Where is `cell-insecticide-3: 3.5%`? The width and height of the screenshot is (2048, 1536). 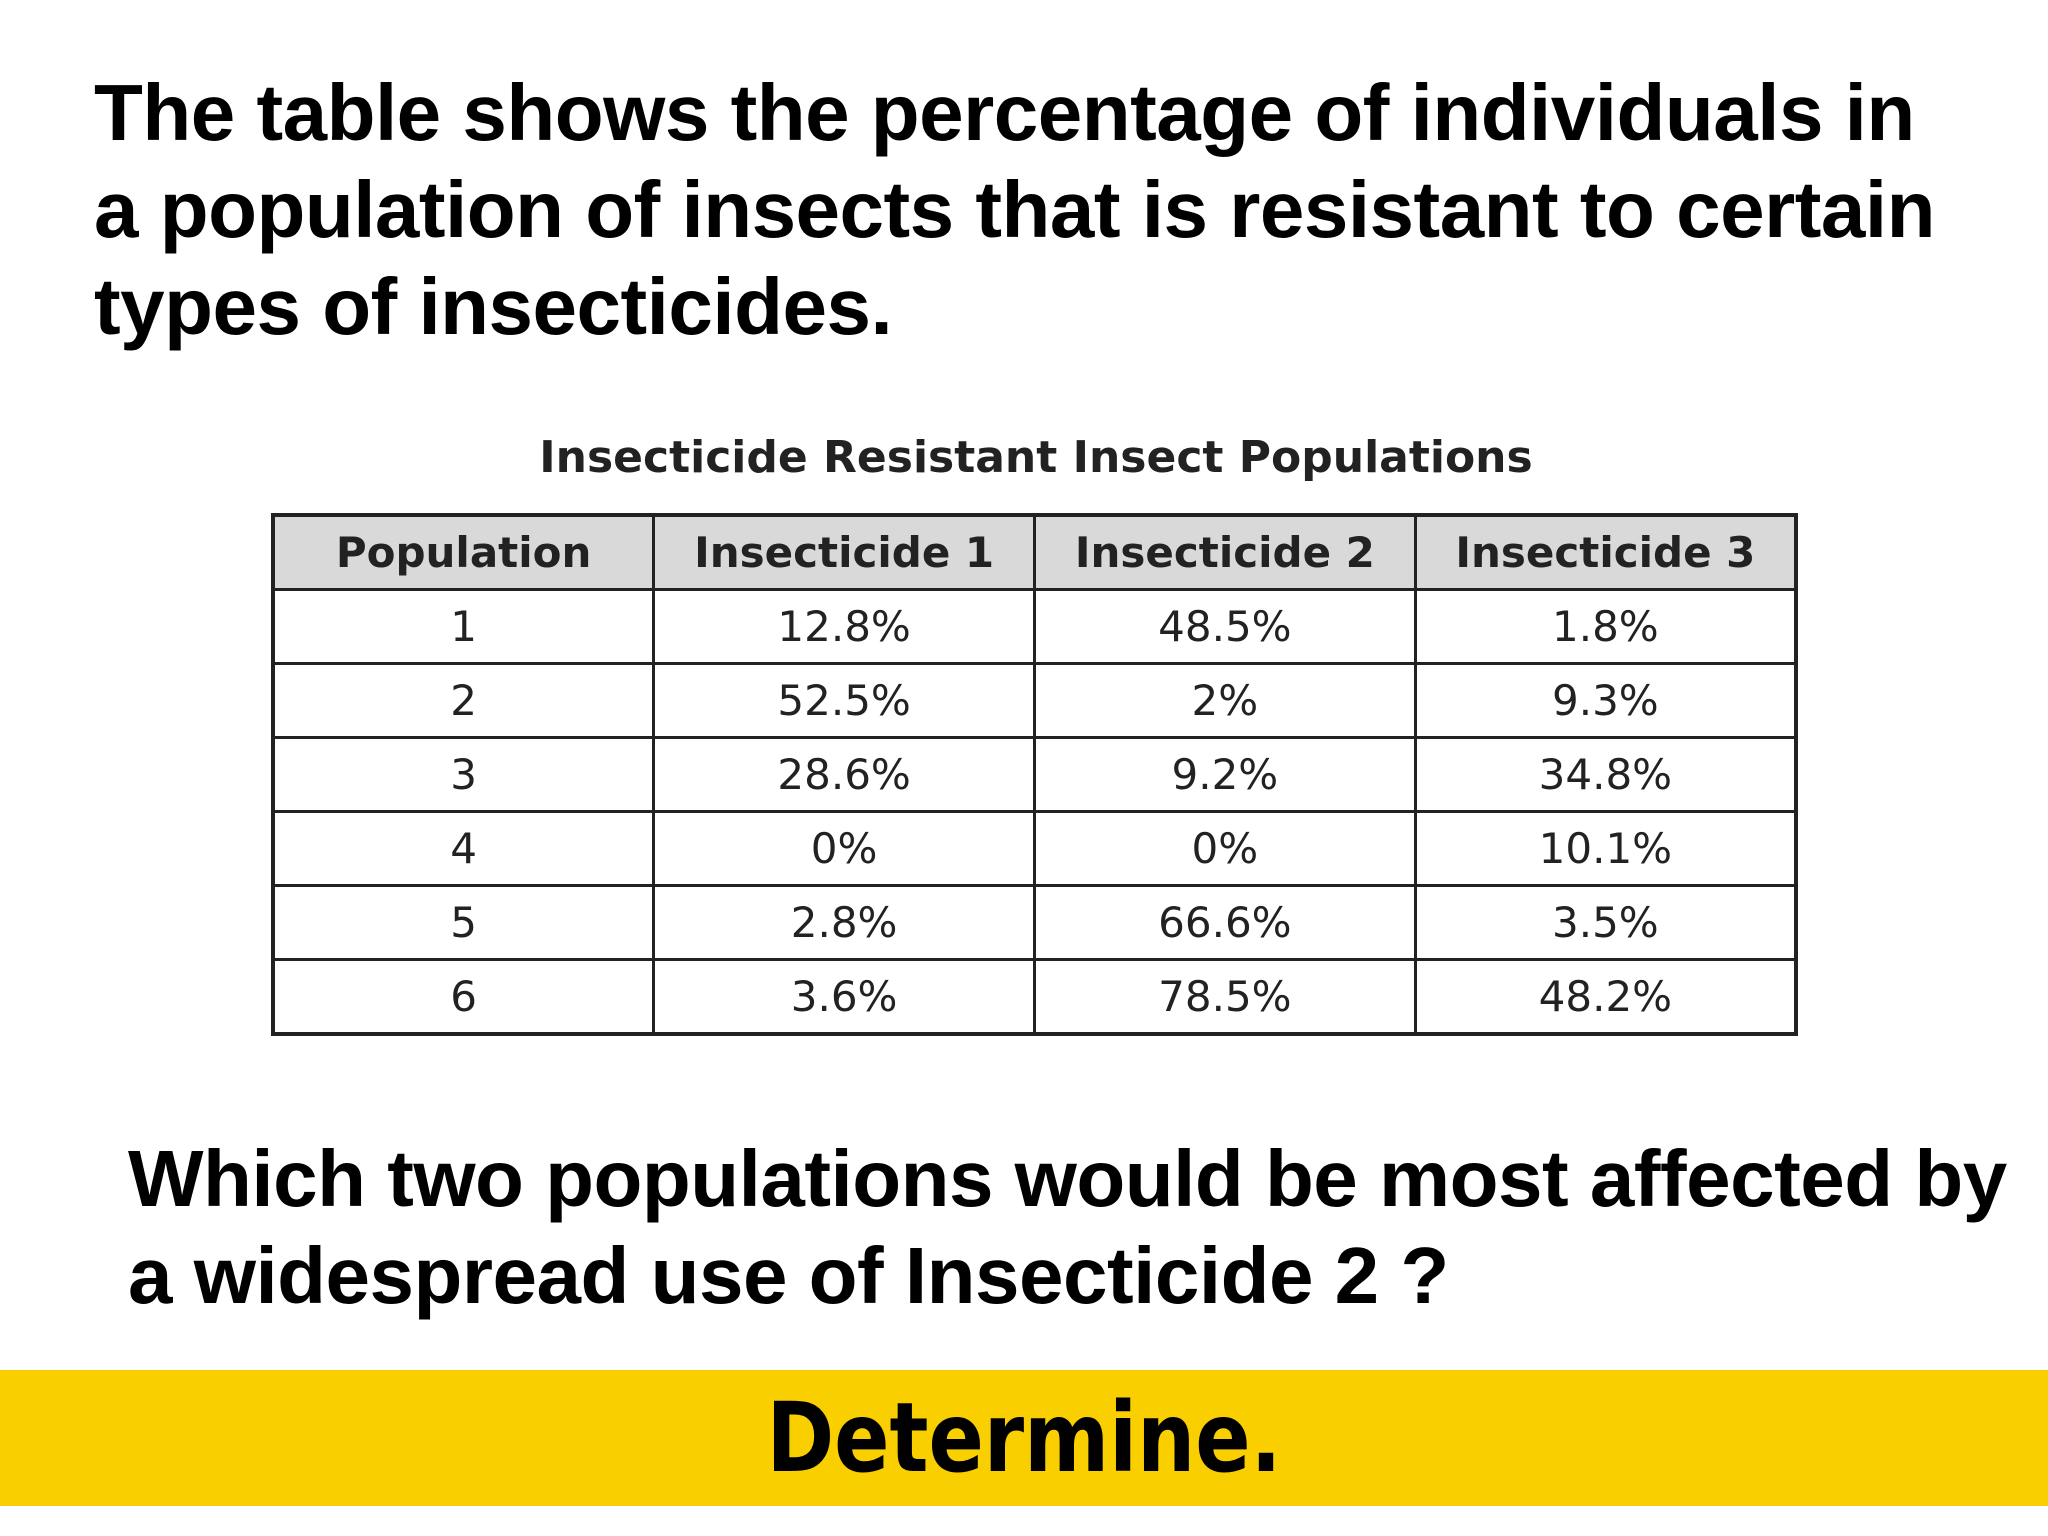
cell-insecticide-3: 3.5% is located at coordinates (1605, 922).